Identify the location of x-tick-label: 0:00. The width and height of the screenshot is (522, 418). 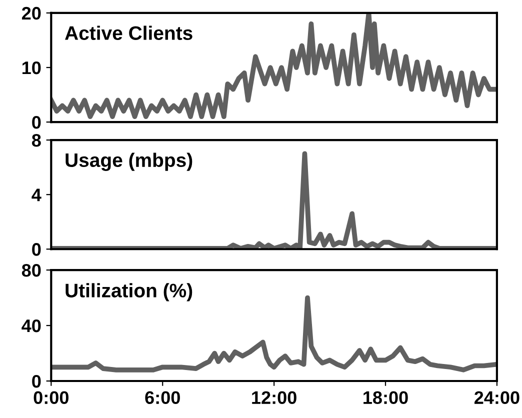
(51, 397).